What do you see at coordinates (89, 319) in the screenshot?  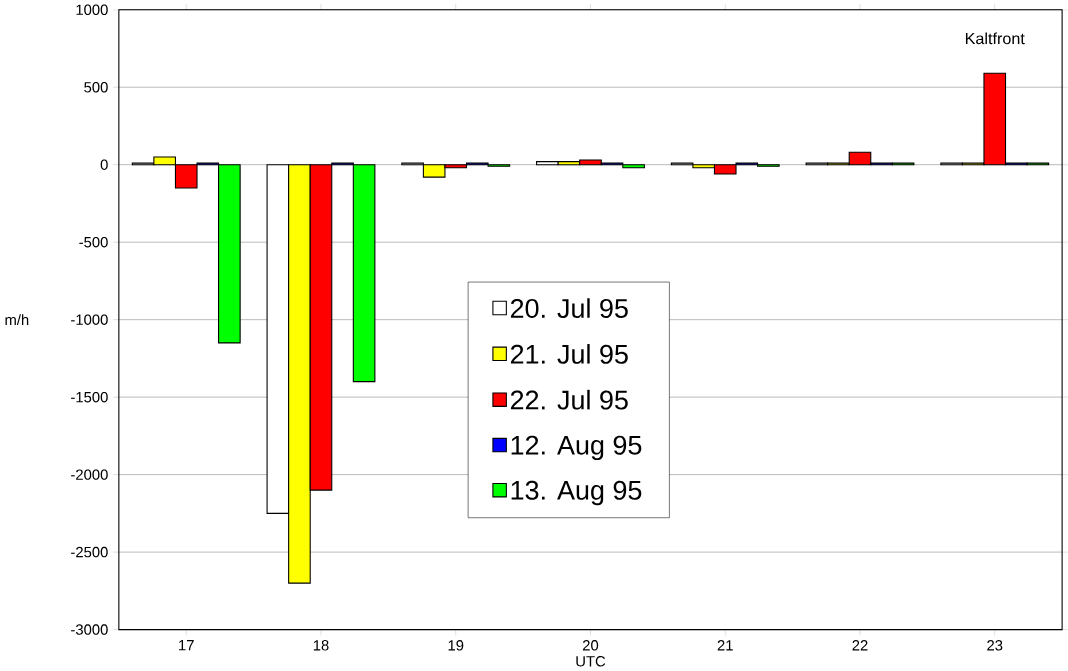 I see `y-tick-label: -1000` at bounding box center [89, 319].